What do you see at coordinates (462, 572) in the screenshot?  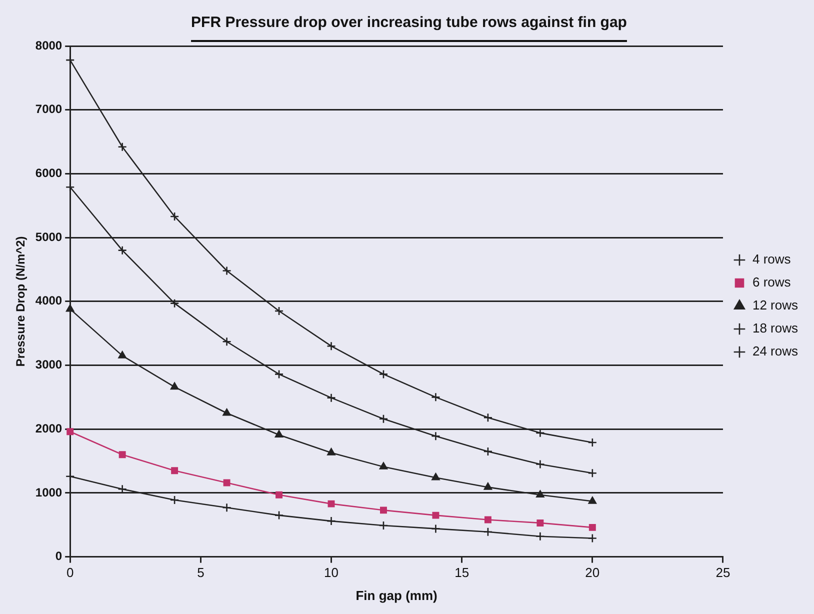 I see `x-tick-label: 15` at bounding box center [462, 572].